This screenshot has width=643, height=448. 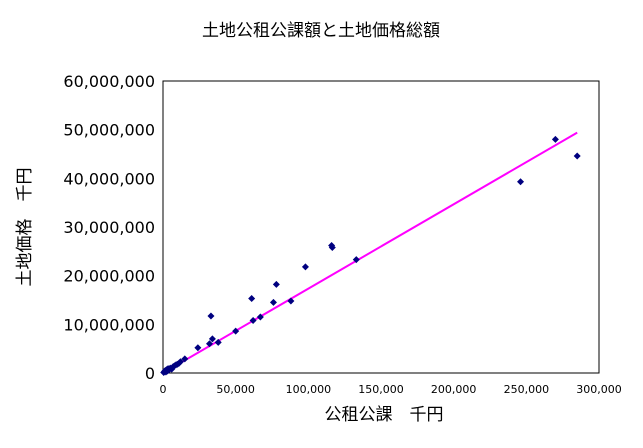 I want to click on y-tick-label: 30,000,000, so click(x=109, y=227).